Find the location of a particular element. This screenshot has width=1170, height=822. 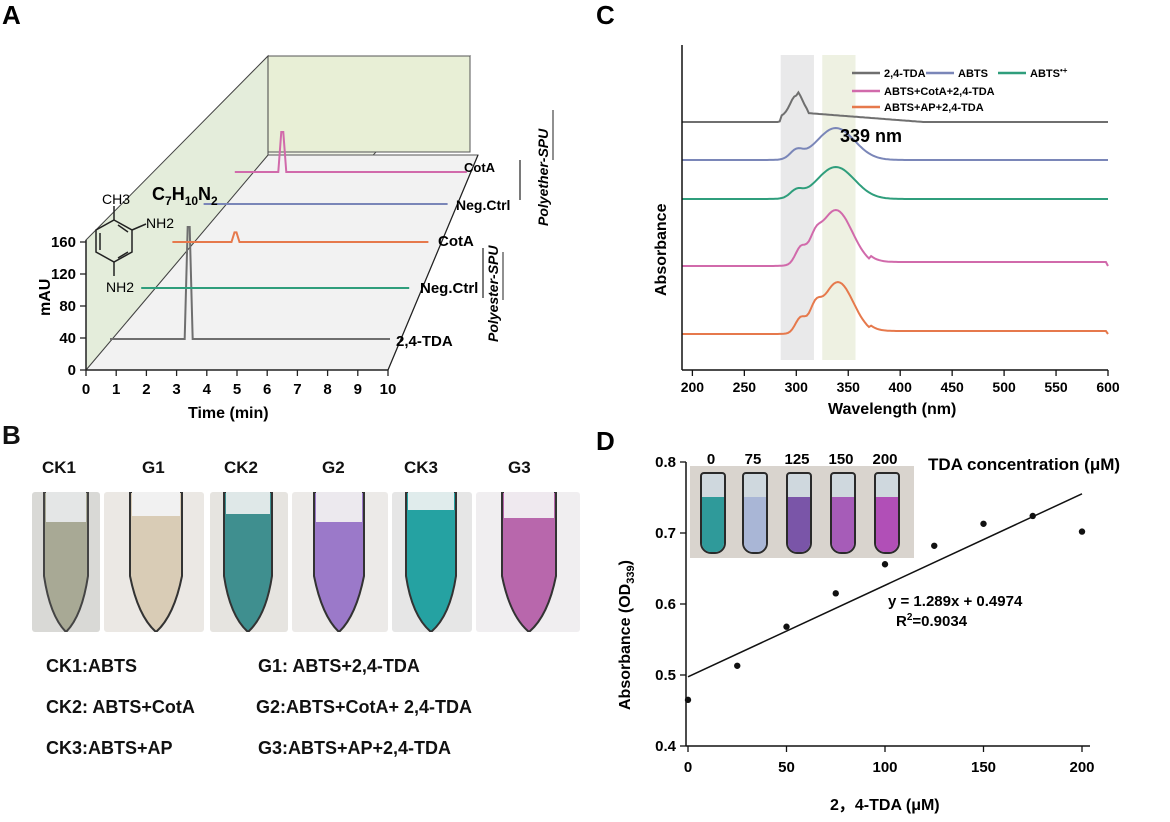

a-x-tick-label: 0 is located at coordinates (86, 389).